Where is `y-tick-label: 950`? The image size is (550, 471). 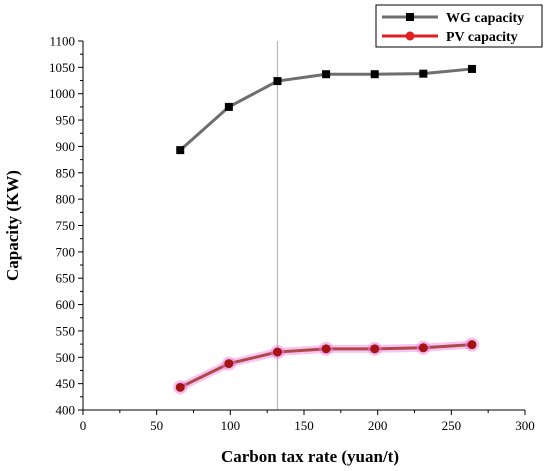
y-tick-label: 950 is located at coordinates (66, 120).